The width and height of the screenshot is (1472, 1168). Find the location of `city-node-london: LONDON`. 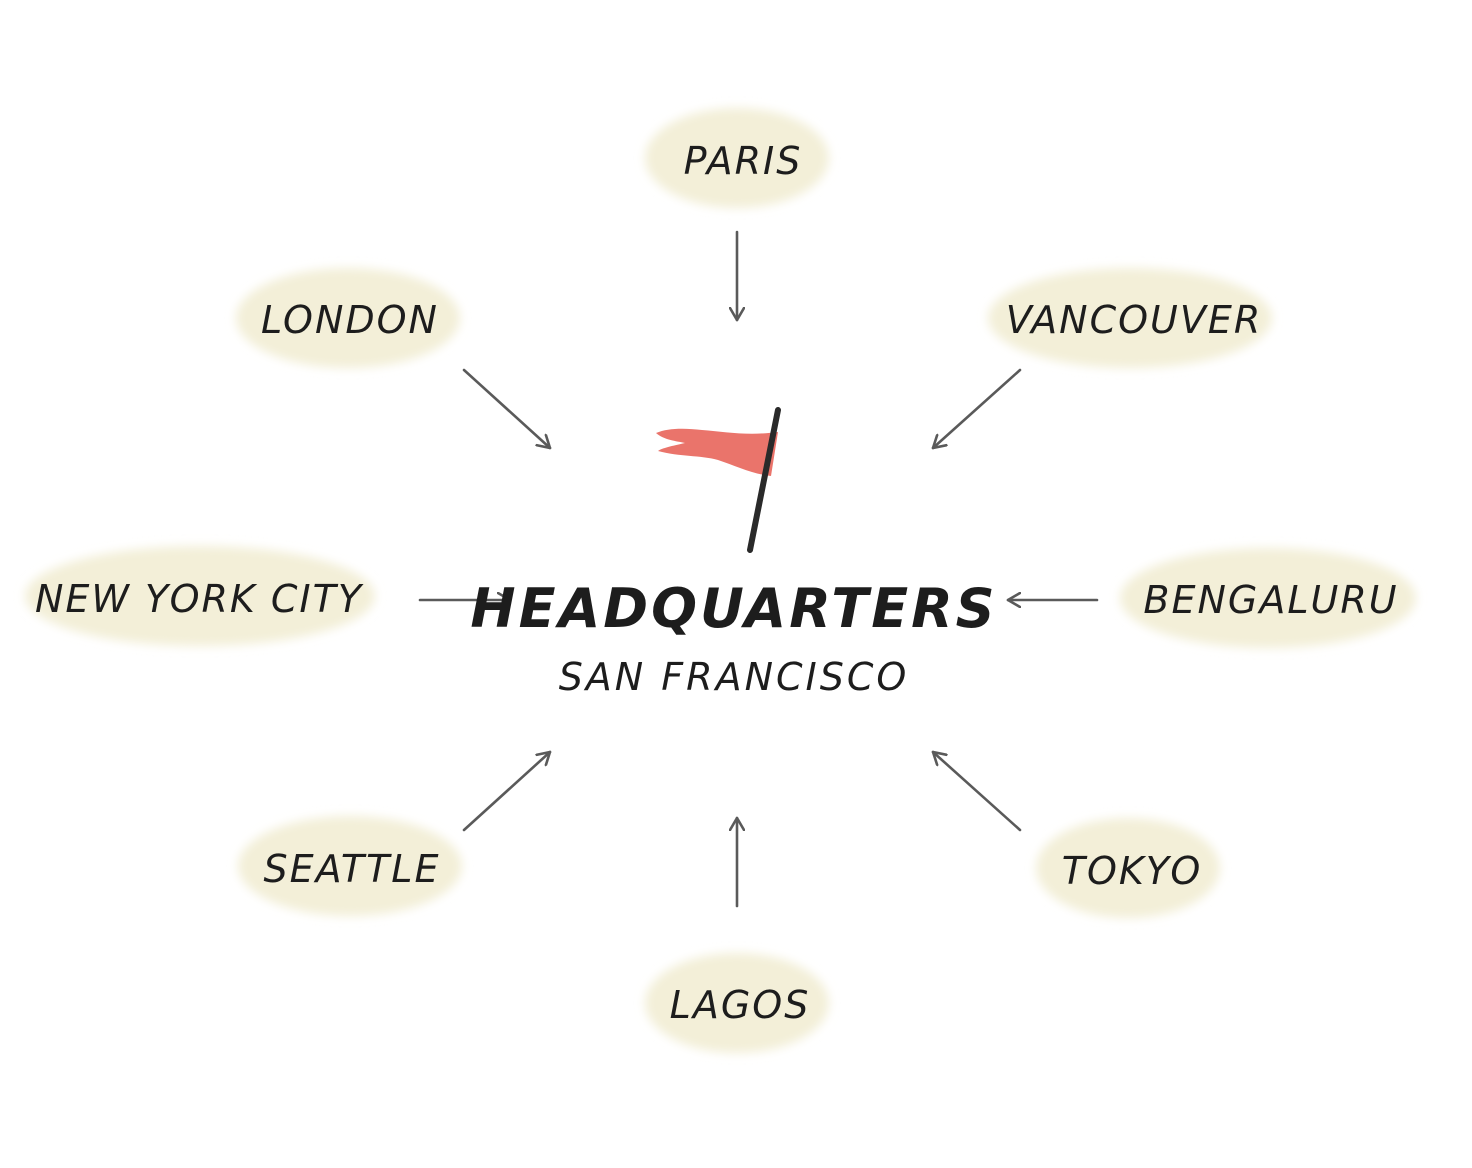

city-node-london: LONDON is located at coordinates (348, 318).